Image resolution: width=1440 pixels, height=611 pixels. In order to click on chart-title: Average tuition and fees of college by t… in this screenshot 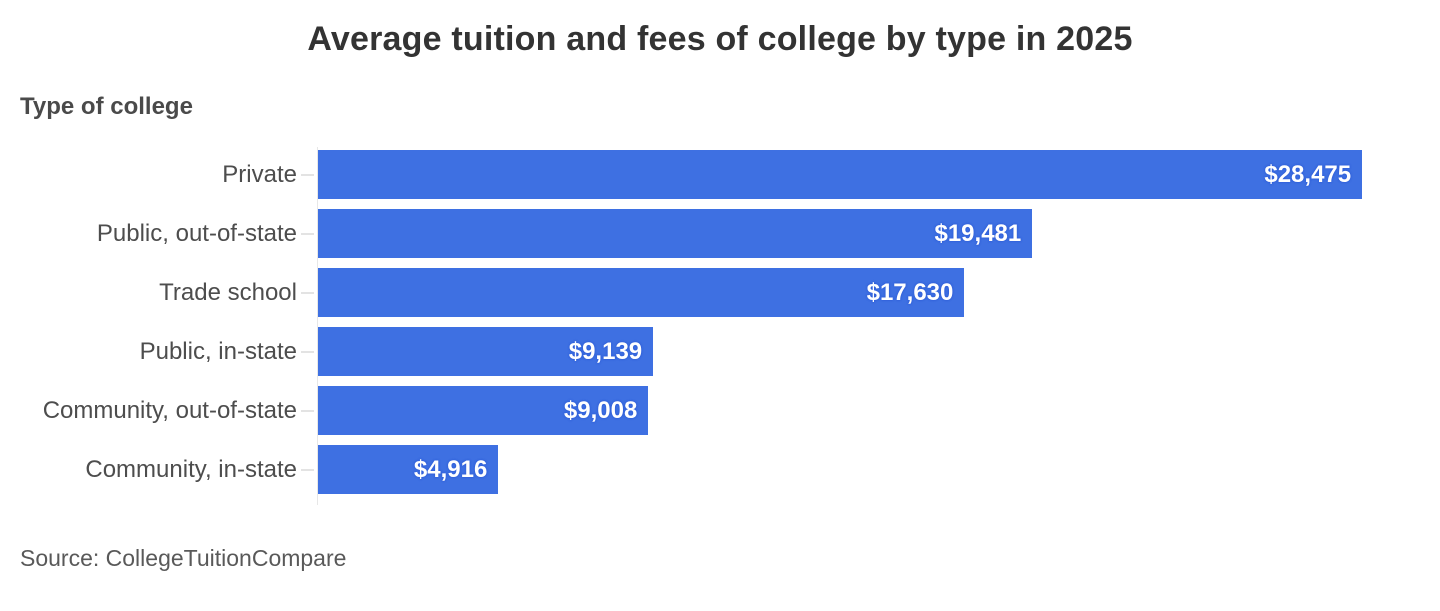, I will do `click(720, 39)`.